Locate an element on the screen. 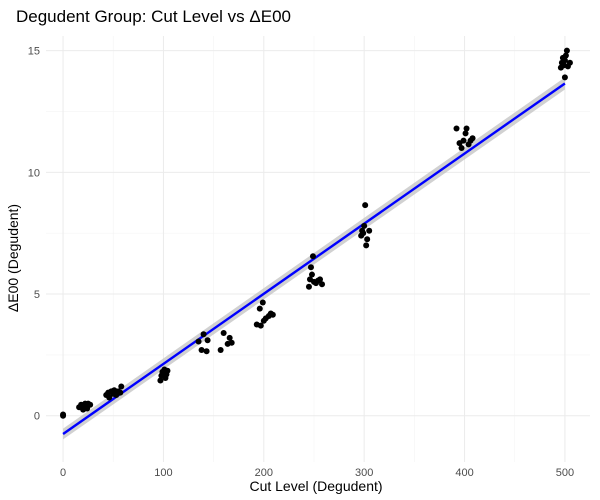  x-tick-label: 100 is located at coordinates (163, 473).